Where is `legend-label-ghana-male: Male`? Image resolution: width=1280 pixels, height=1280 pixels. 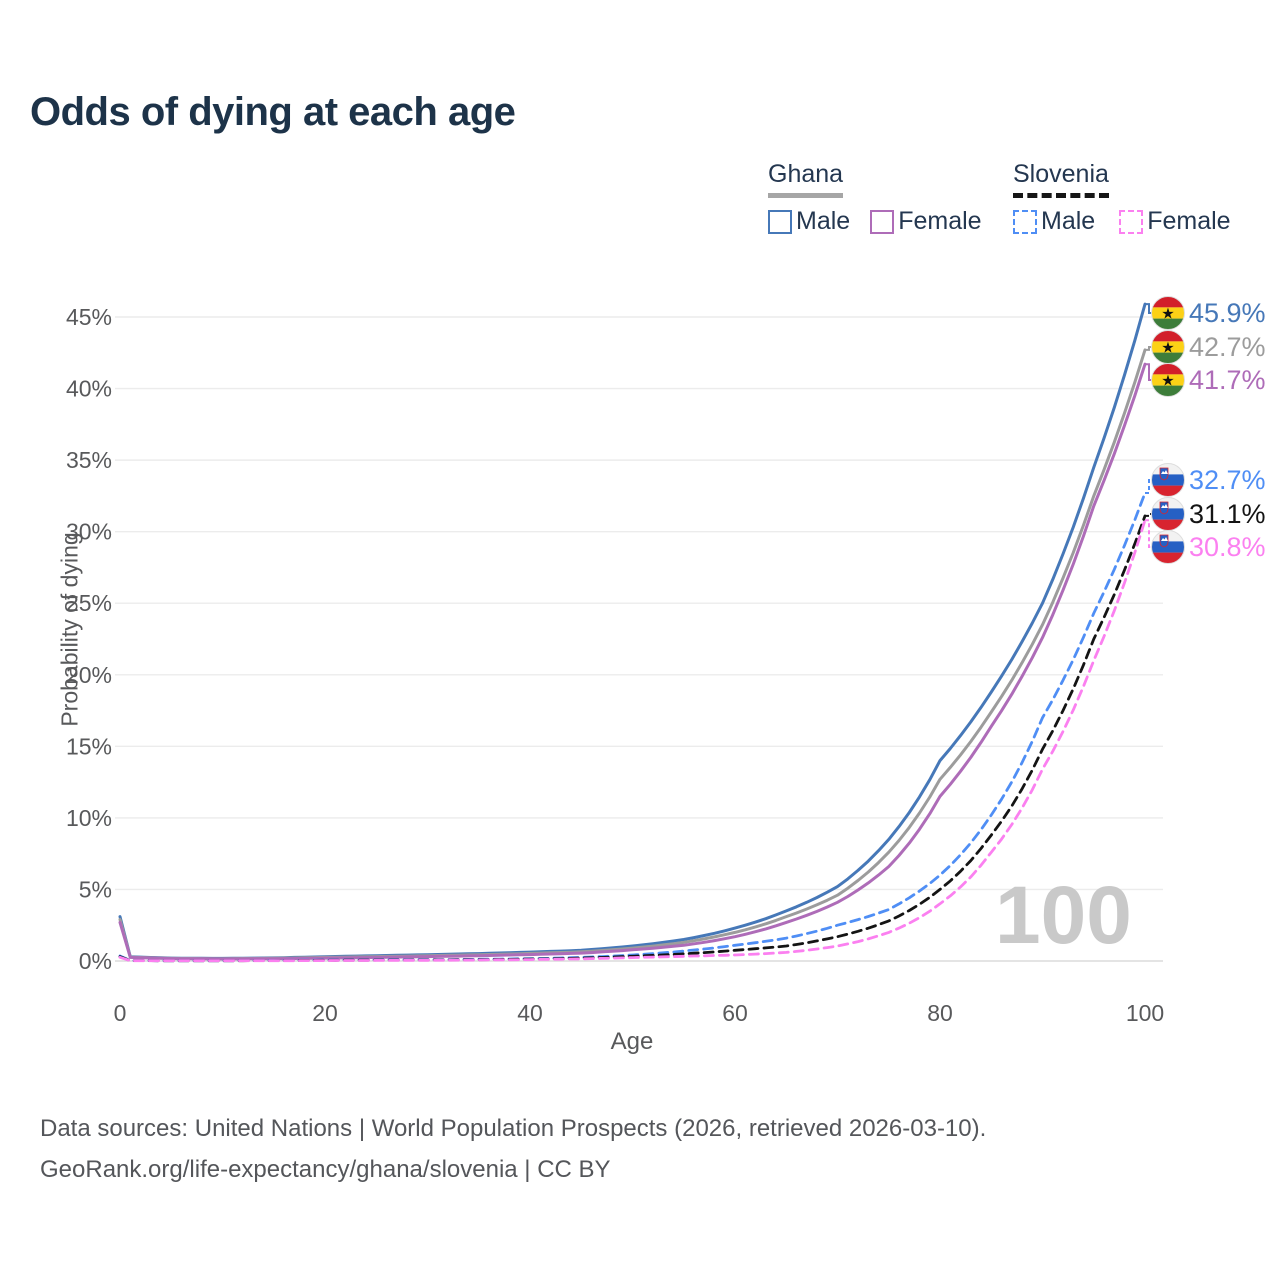
legend-label-ghana-male: Male is located at coordinates (823, 221).